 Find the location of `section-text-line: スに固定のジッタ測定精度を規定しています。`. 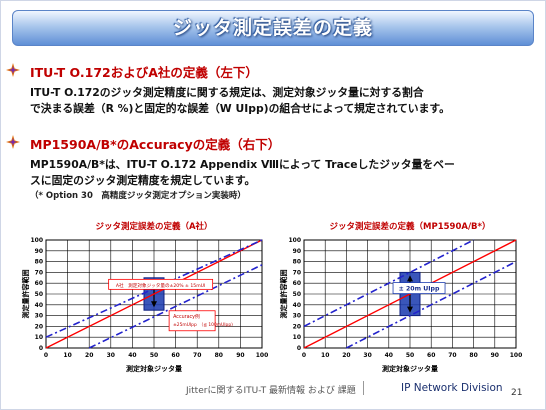

section-text-line: スに固定のジッタ測定精度を規定しています。 is located at coordinates (143, 180).